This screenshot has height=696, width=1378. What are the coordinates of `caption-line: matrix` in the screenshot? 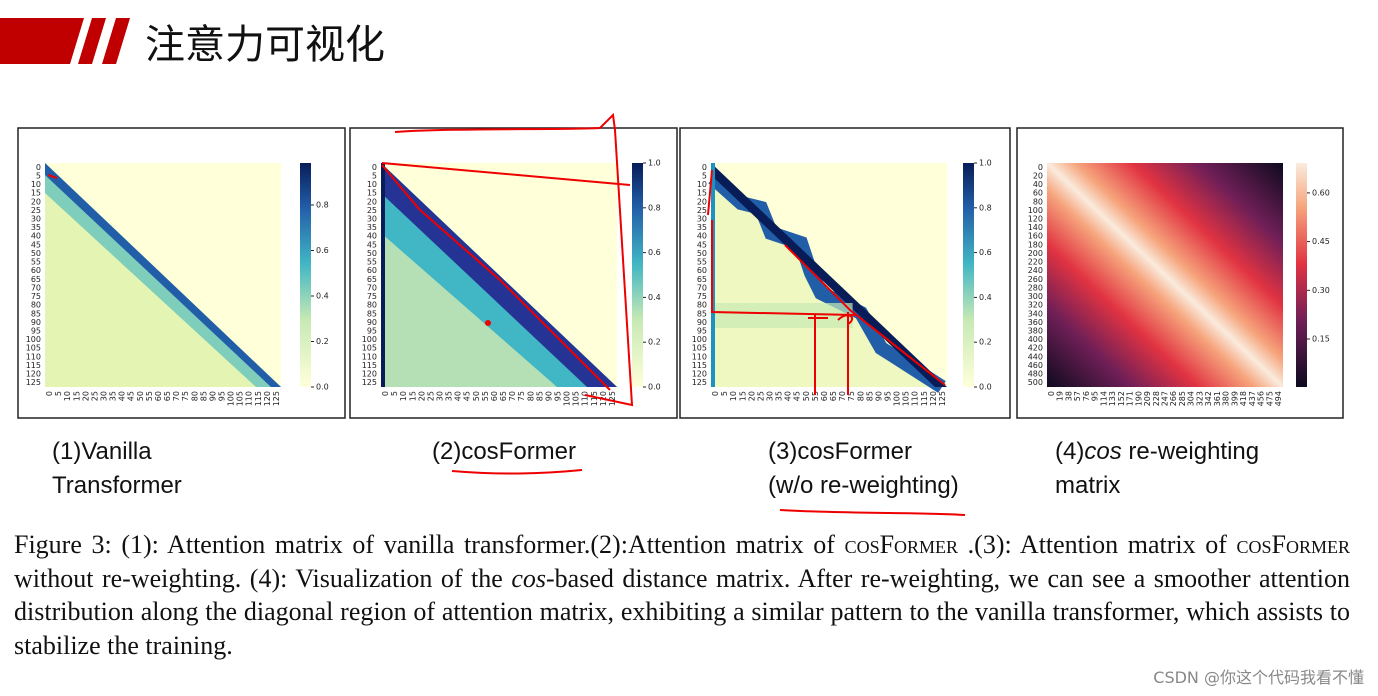 It's located at (1088, 485).